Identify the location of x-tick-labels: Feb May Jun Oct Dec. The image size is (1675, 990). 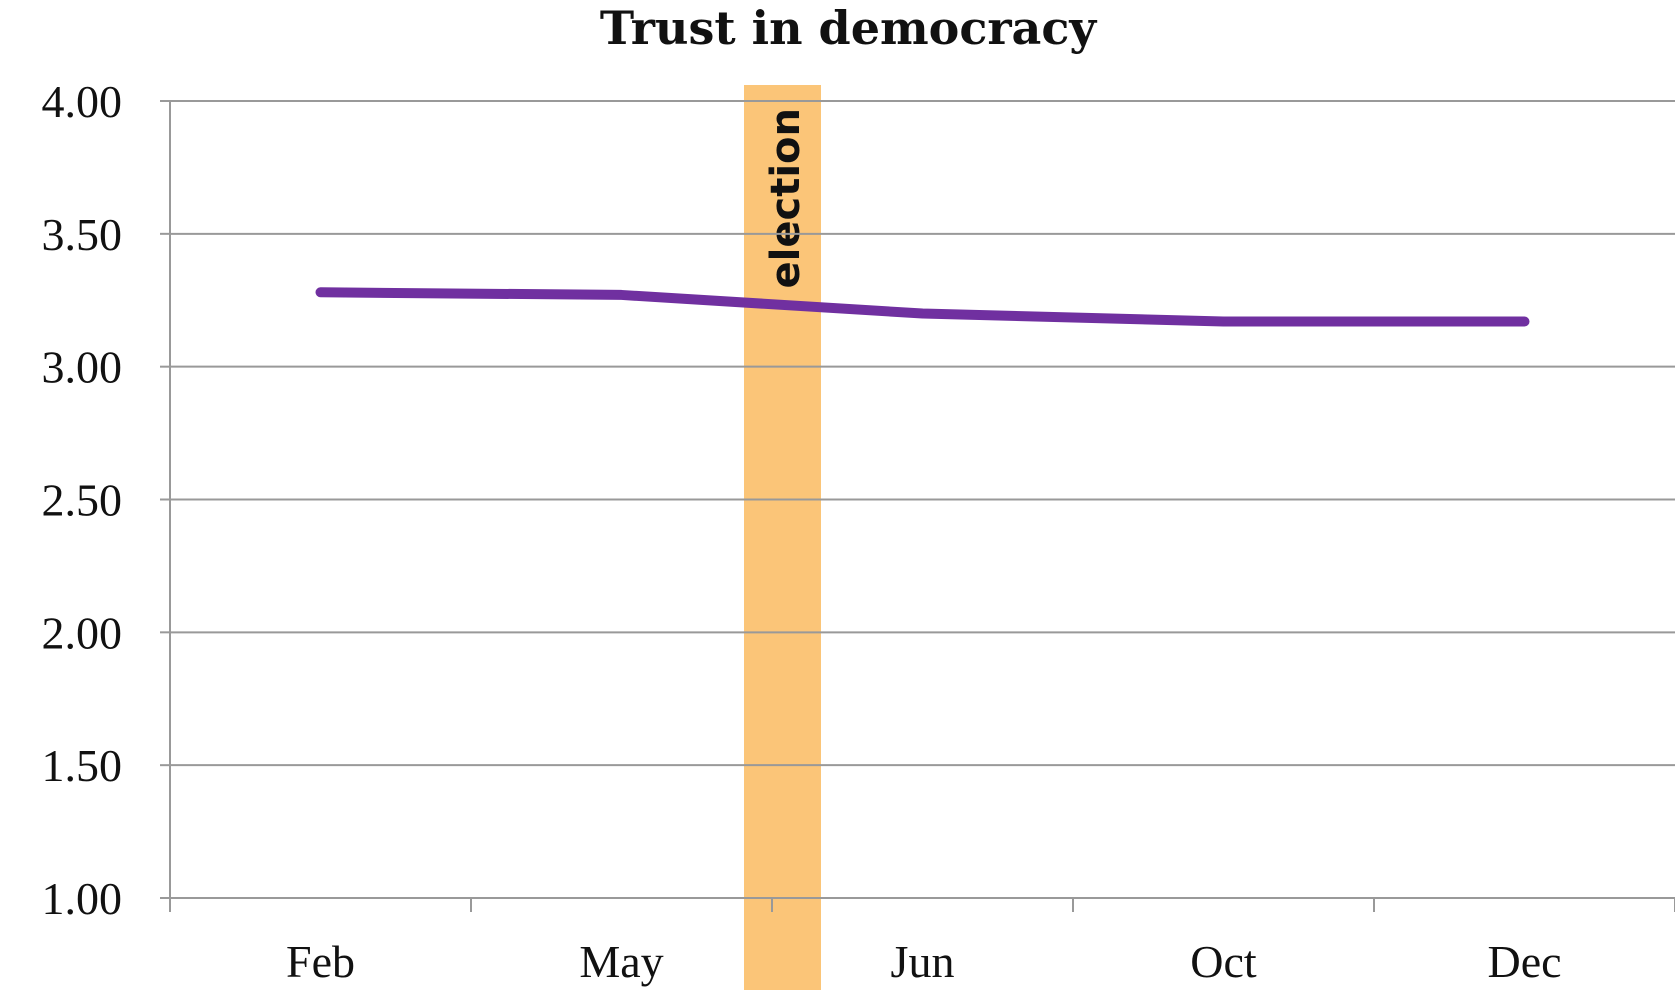
(922, 942).